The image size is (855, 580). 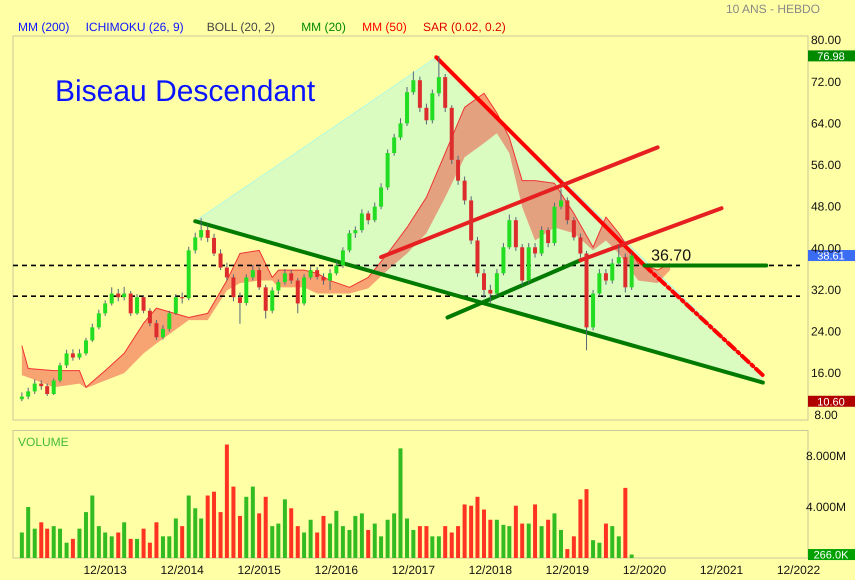 What do you see at coordinates (826, 123) in the screenshot?
I see `y-tick-label: 64.00` at bounding box center [826, 123].